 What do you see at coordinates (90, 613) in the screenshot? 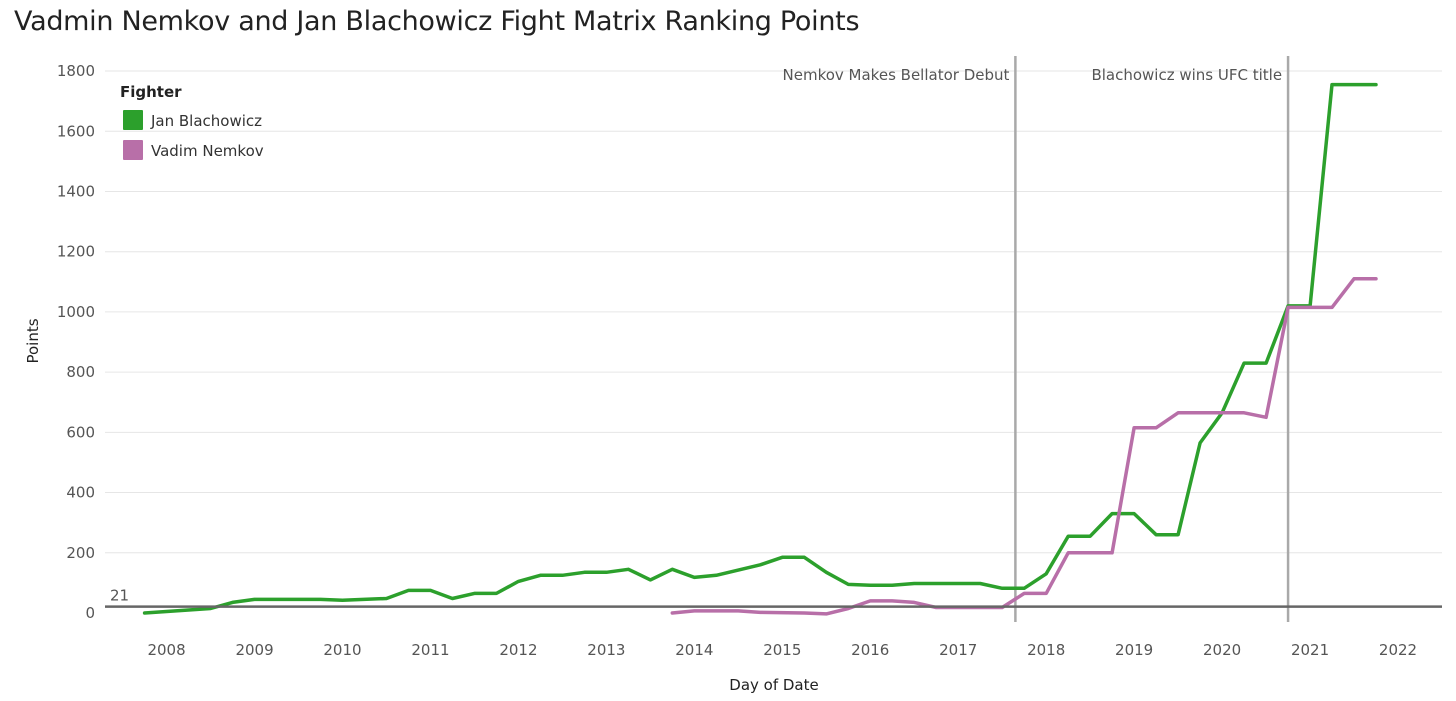
I see `y-tick-label: 0` at bounding box center [90, 613].